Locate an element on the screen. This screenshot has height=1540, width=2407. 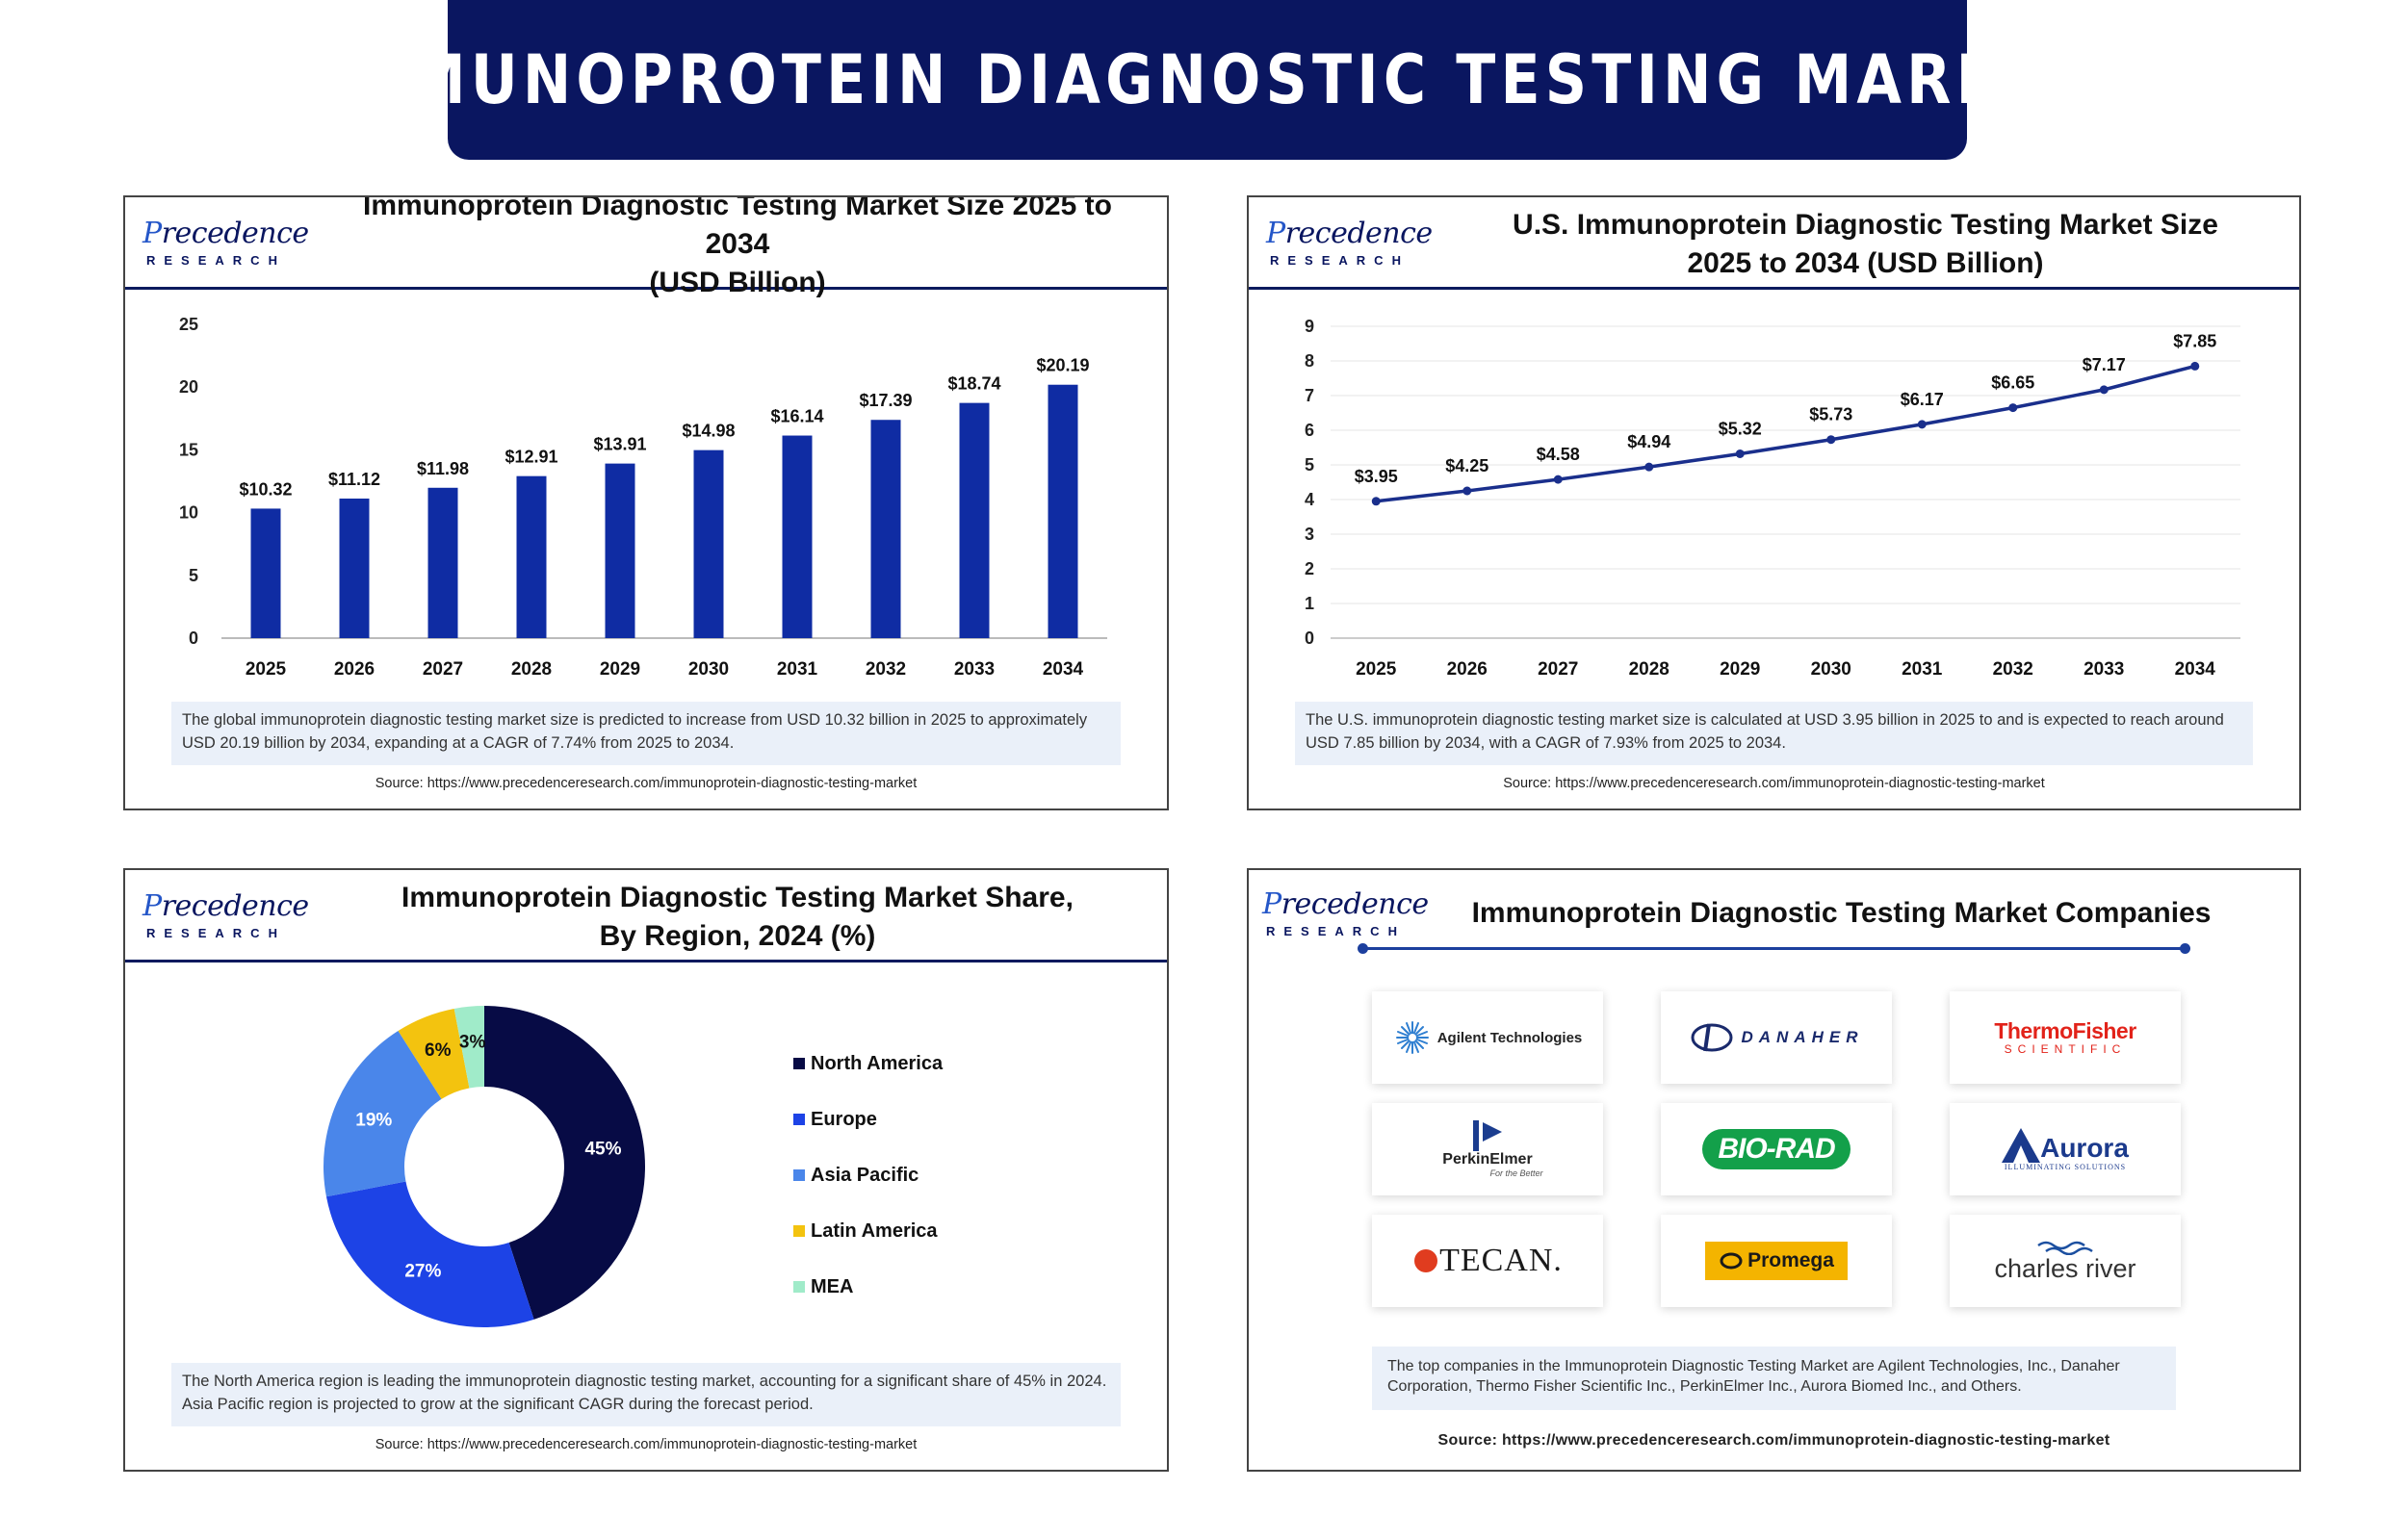
header-banner: IMMUNOPROTEIN DIAGNOSTIC TESTING MARKET is located at coordinates (1205, 80).